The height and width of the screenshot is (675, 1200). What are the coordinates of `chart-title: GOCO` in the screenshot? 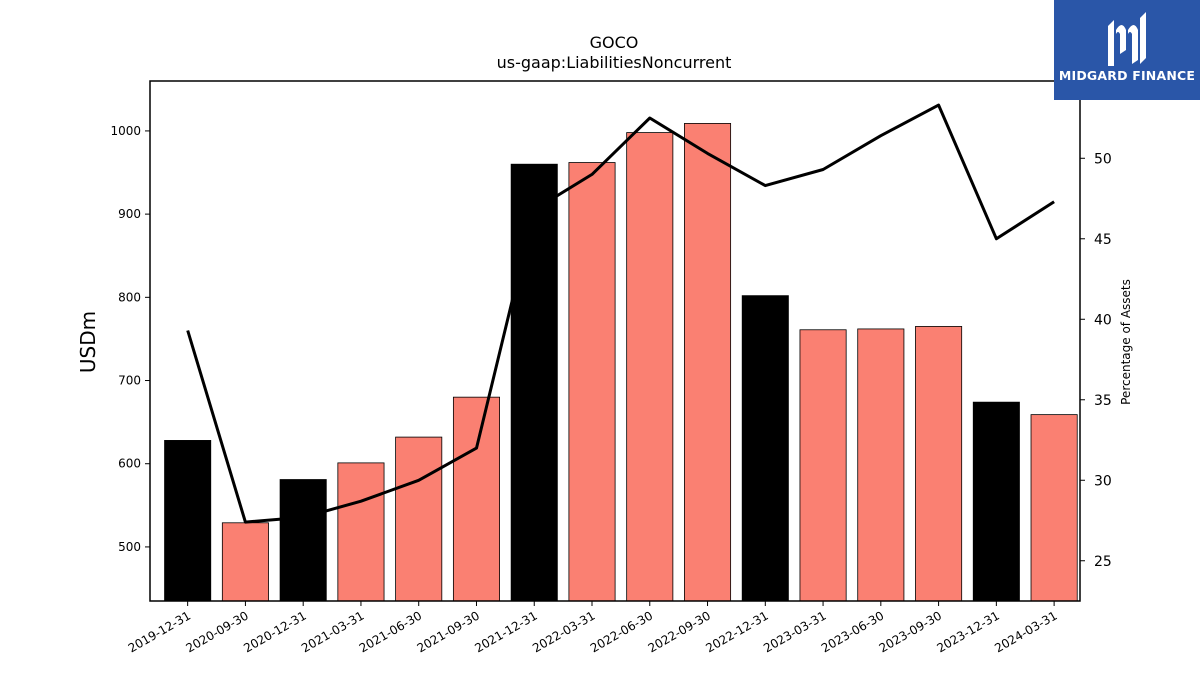 It's located at (614, 42).